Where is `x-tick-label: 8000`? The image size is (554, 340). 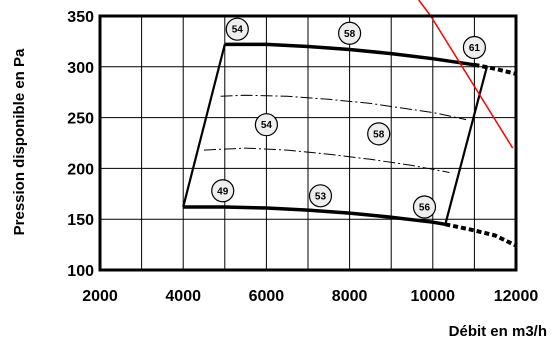 x-tick-label: 8000 is located at coordinates (350, 296).